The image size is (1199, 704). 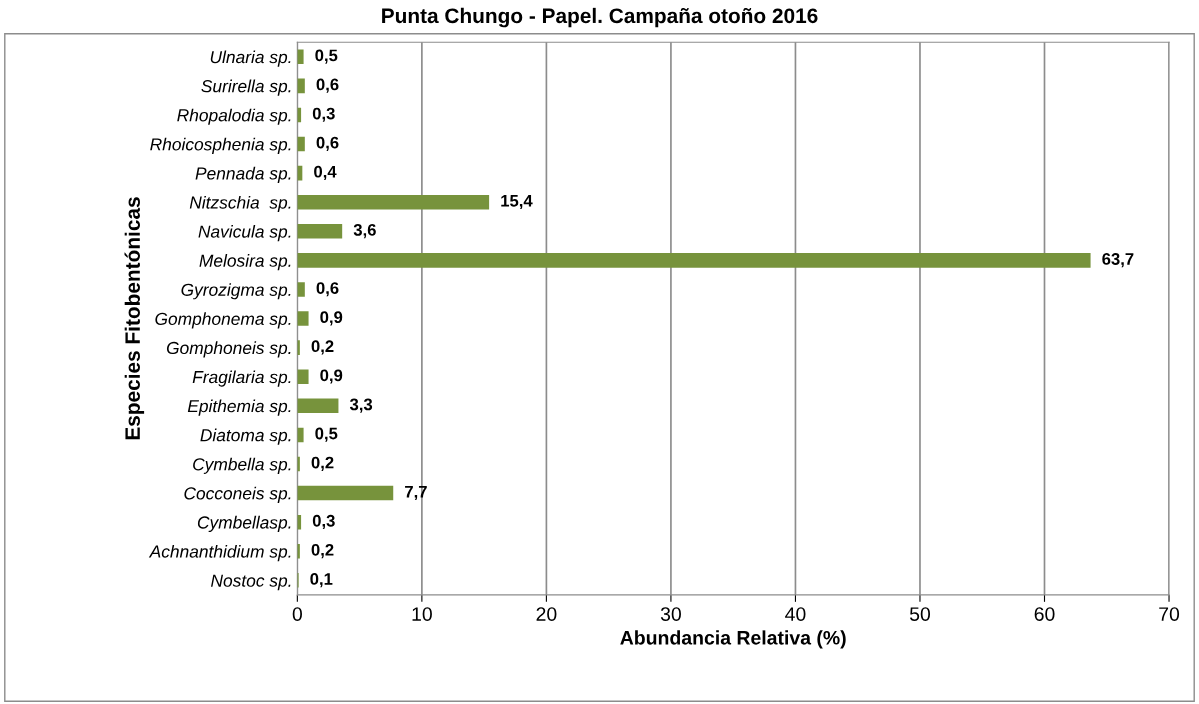 What do you see at coordinates (733, 639) in the screenshot?
I see `x-axis-title: Abundancia Relativa (%)` at bounding box center [733, 639].